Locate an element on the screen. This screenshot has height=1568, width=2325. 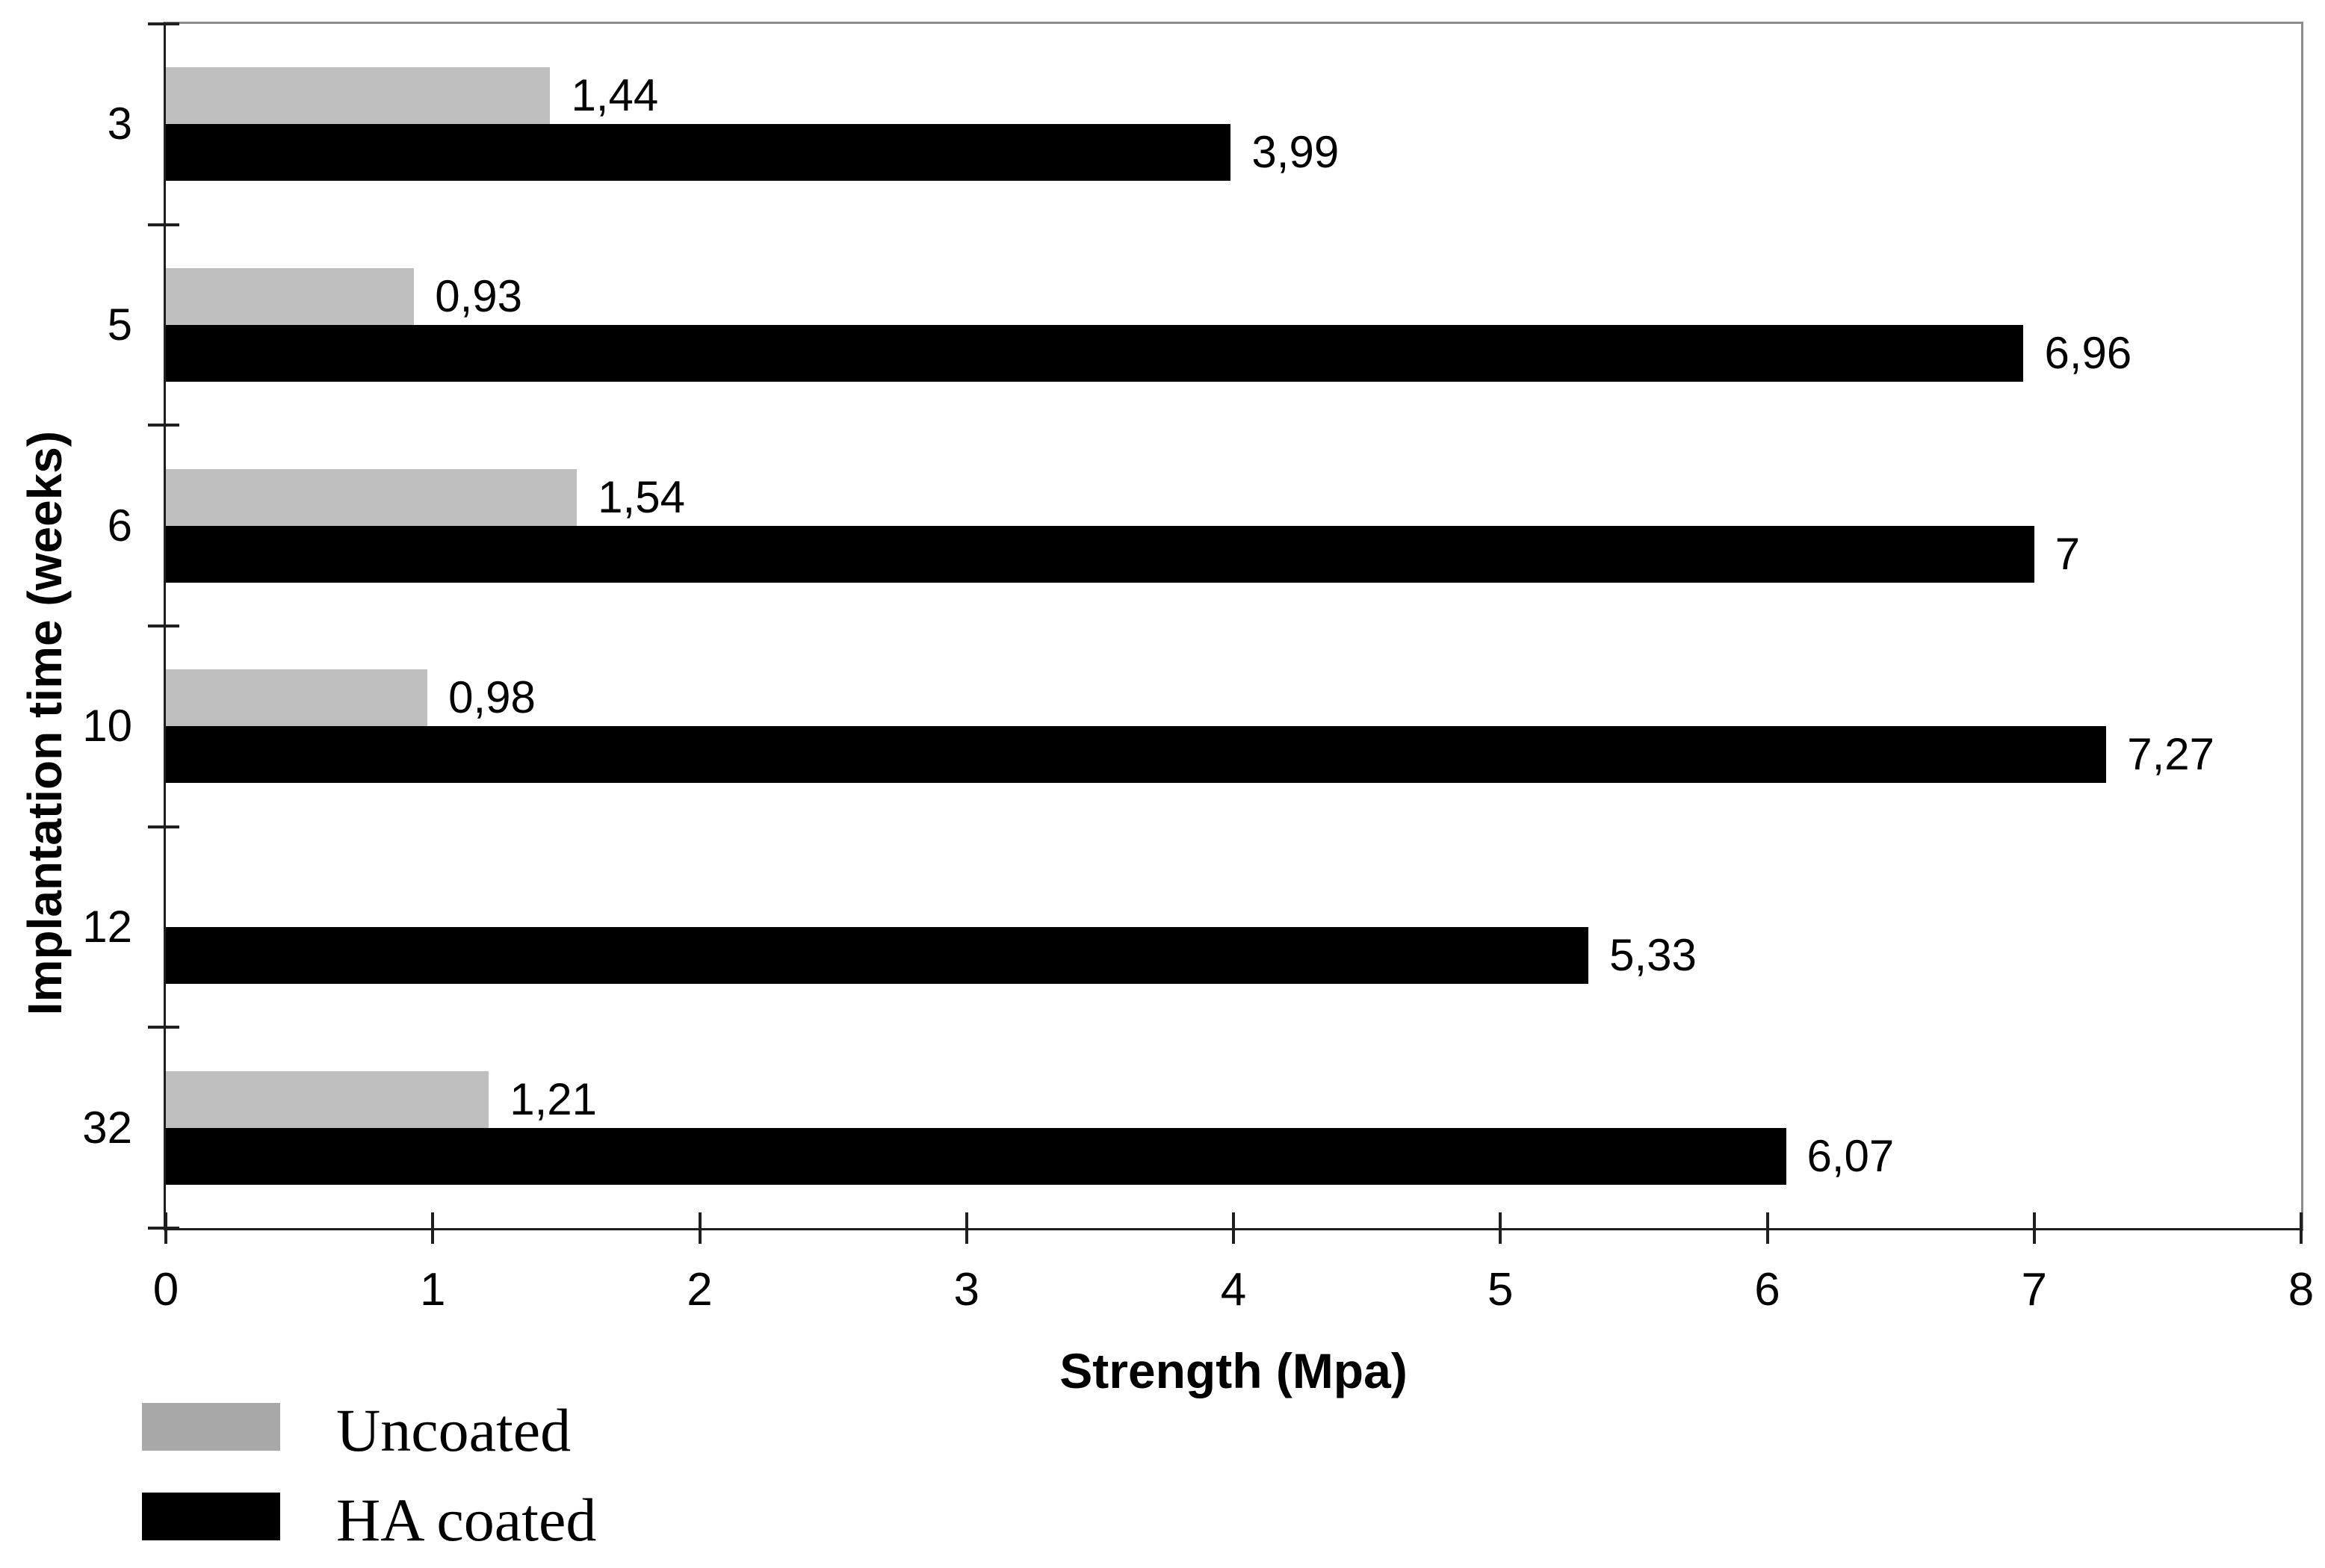
value-label-uncoated-5w: 0,93 is located at coordinates (479, 295).